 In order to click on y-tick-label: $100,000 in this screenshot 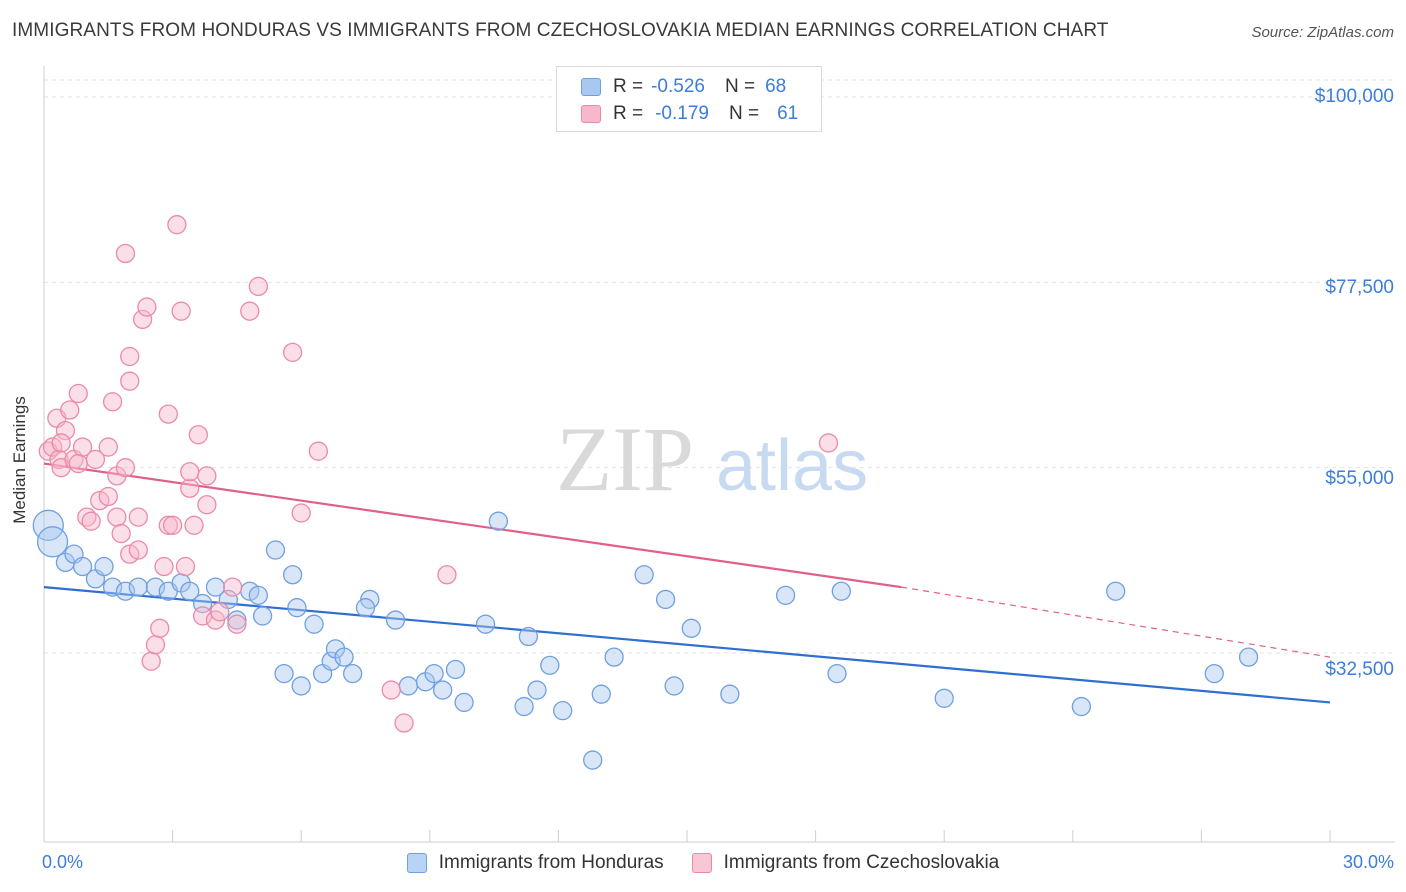, I will do `click(1354, 96)`.